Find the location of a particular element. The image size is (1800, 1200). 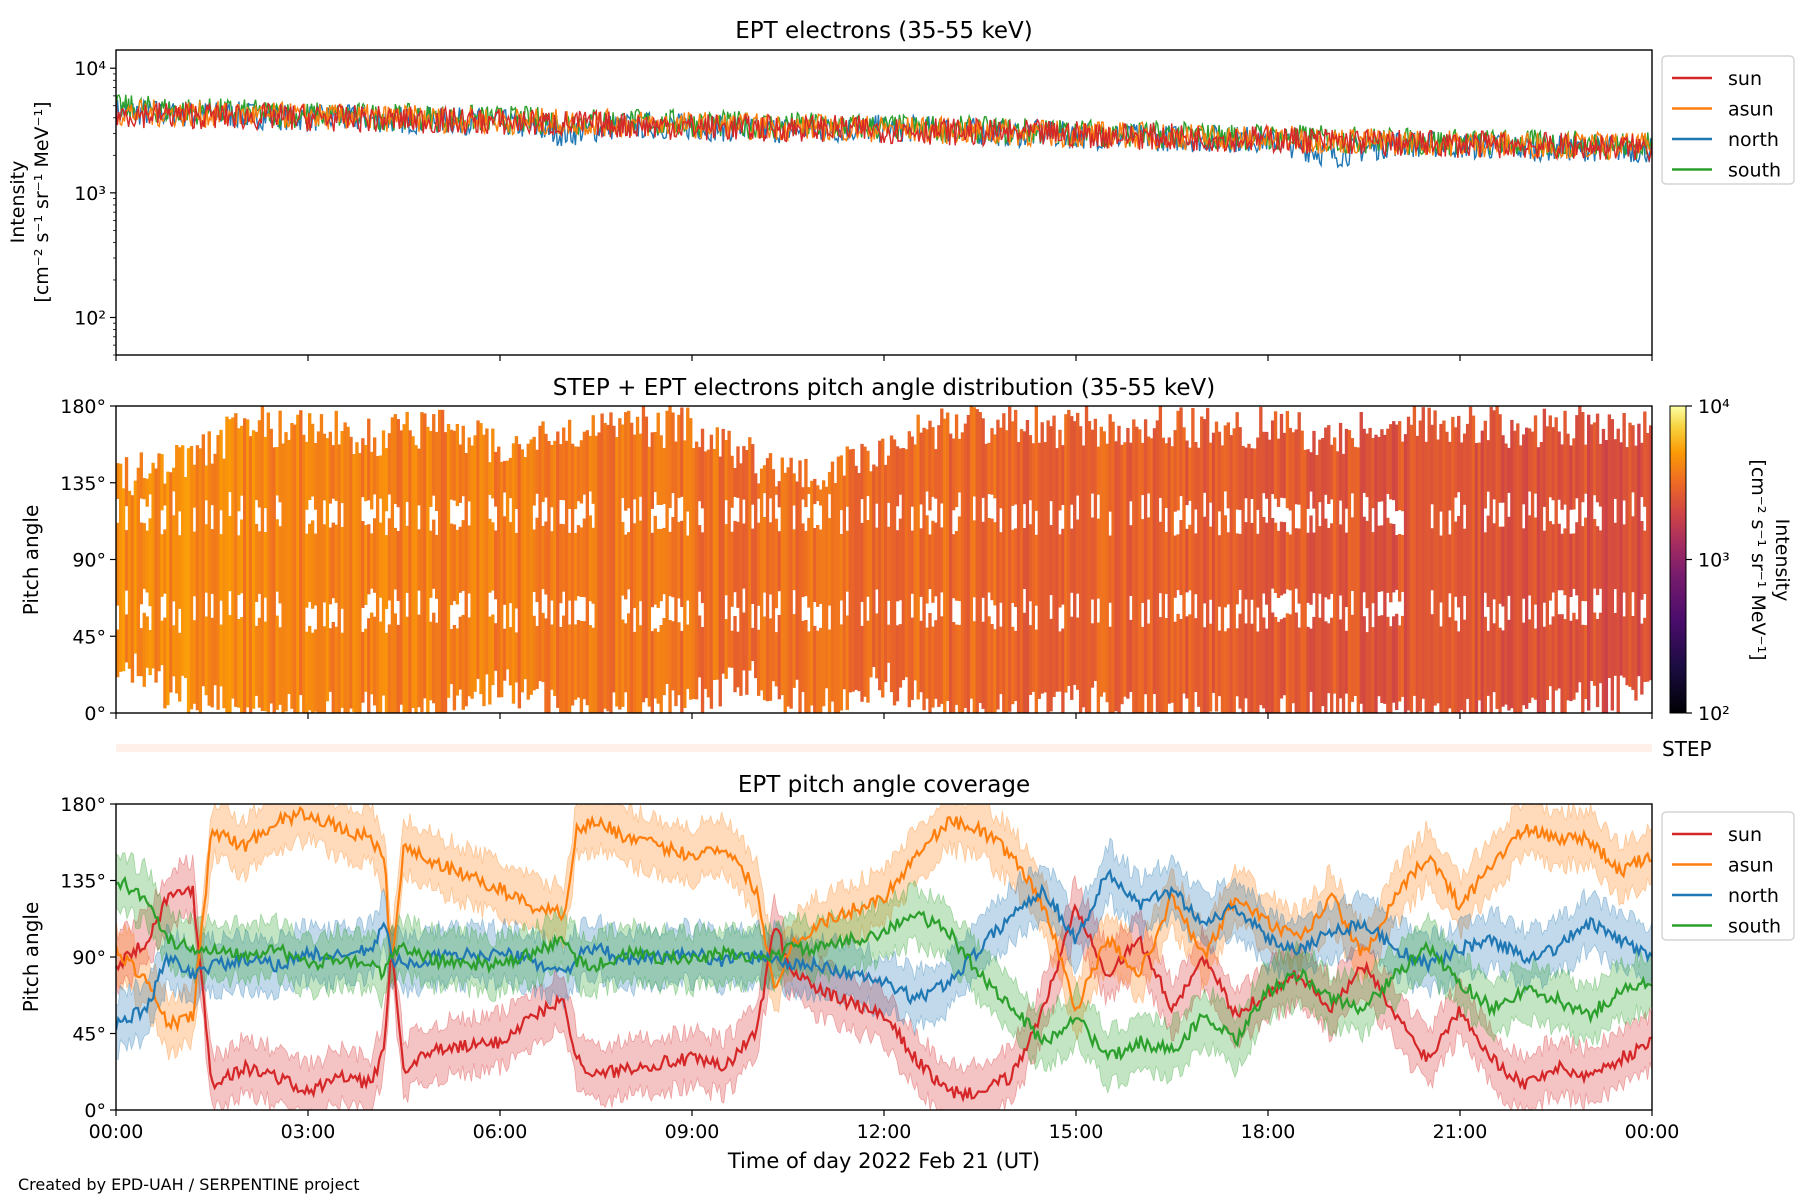

distribution-y-tick-label: 135° is located at coordinates (83, 484).